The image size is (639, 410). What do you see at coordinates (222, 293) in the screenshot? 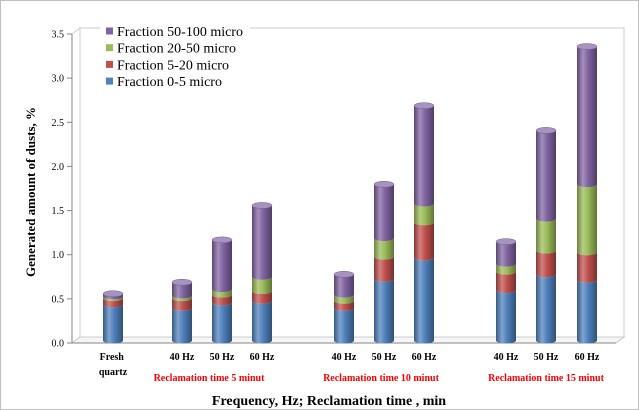
I see `bar-50-hz-2-fraction-20-50-micro` at bounding box center [222, 293].